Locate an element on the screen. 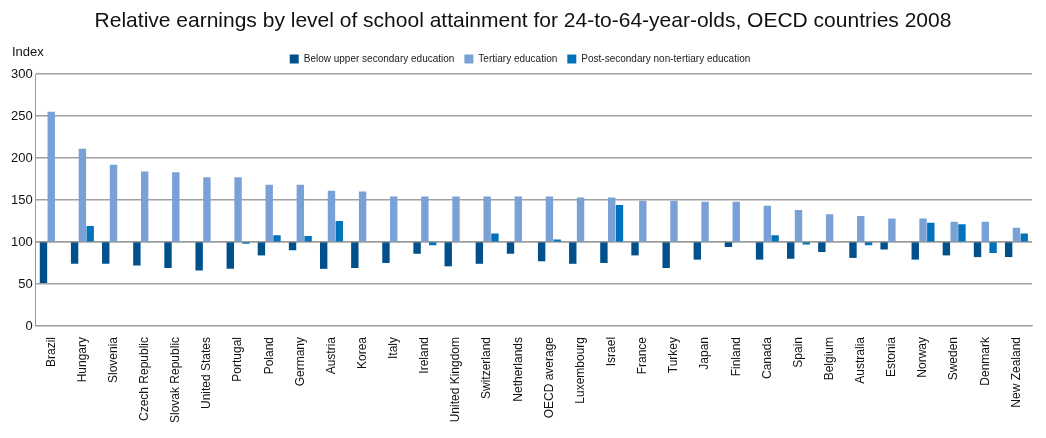 The image size is (1046, 438). x-tick-label: Slovenia is located at coordinates (112, 359).